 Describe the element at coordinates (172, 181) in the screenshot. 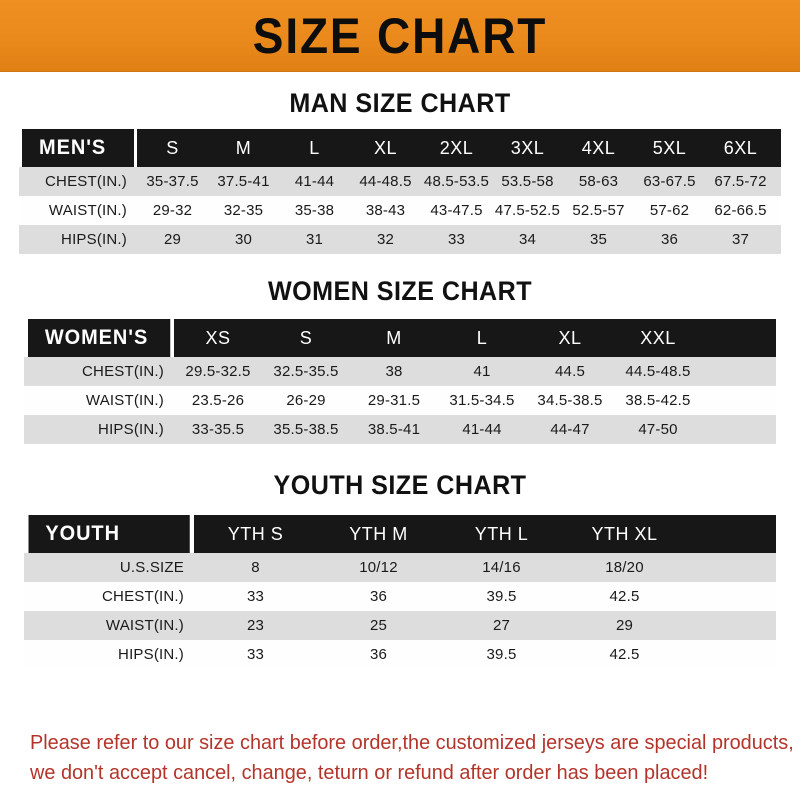

I see `men-measurement-cell: 35-37.5` at that location.